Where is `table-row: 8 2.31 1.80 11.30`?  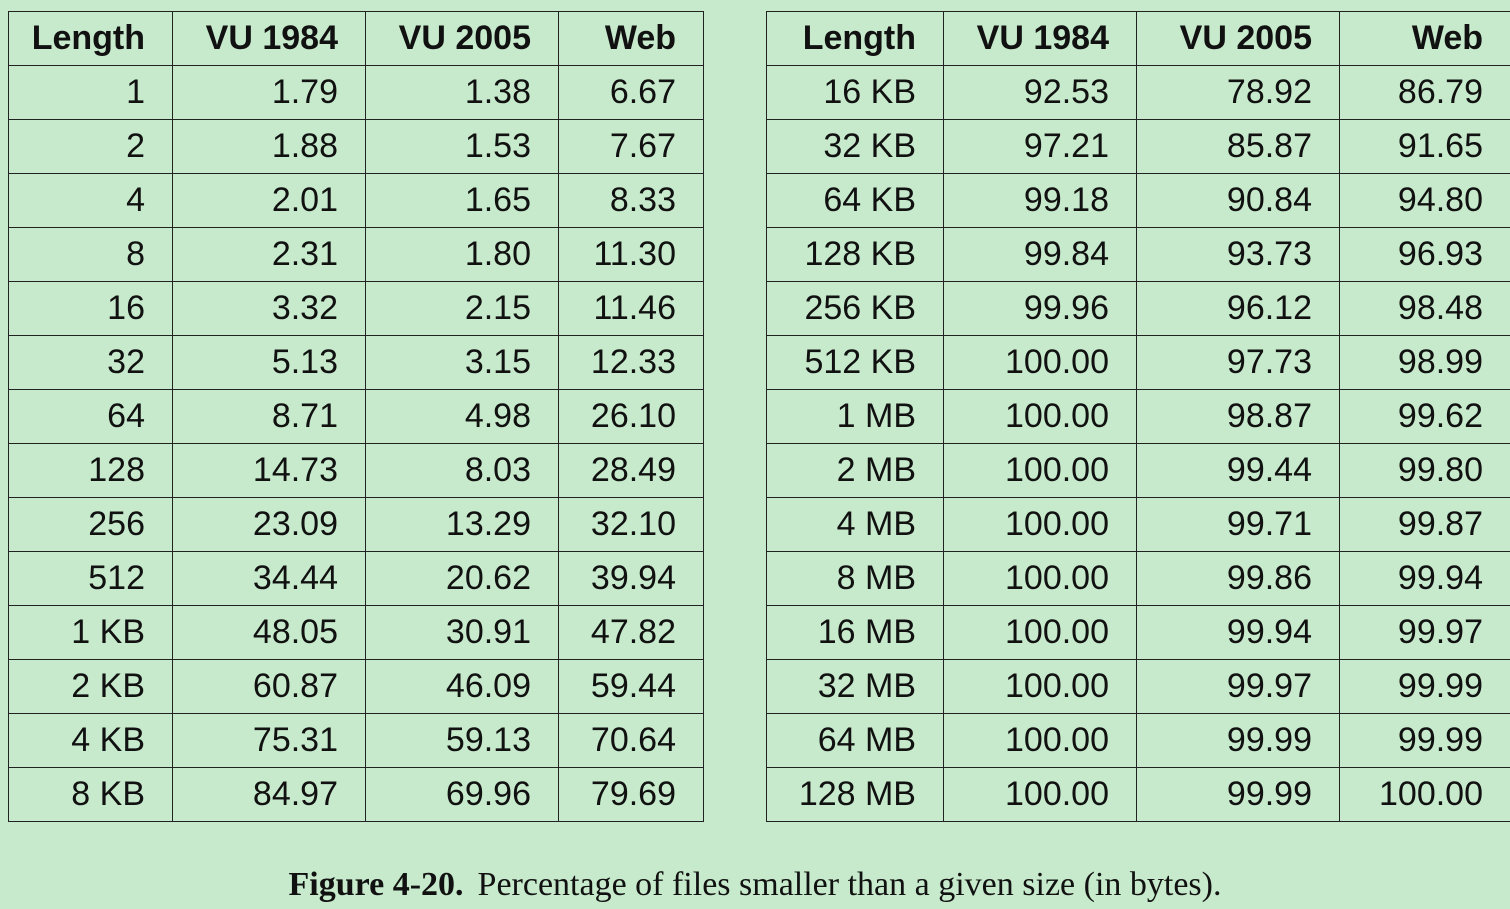
table-row: 8 2.31 1.80 11.30 is located at coordinates (356, 254).